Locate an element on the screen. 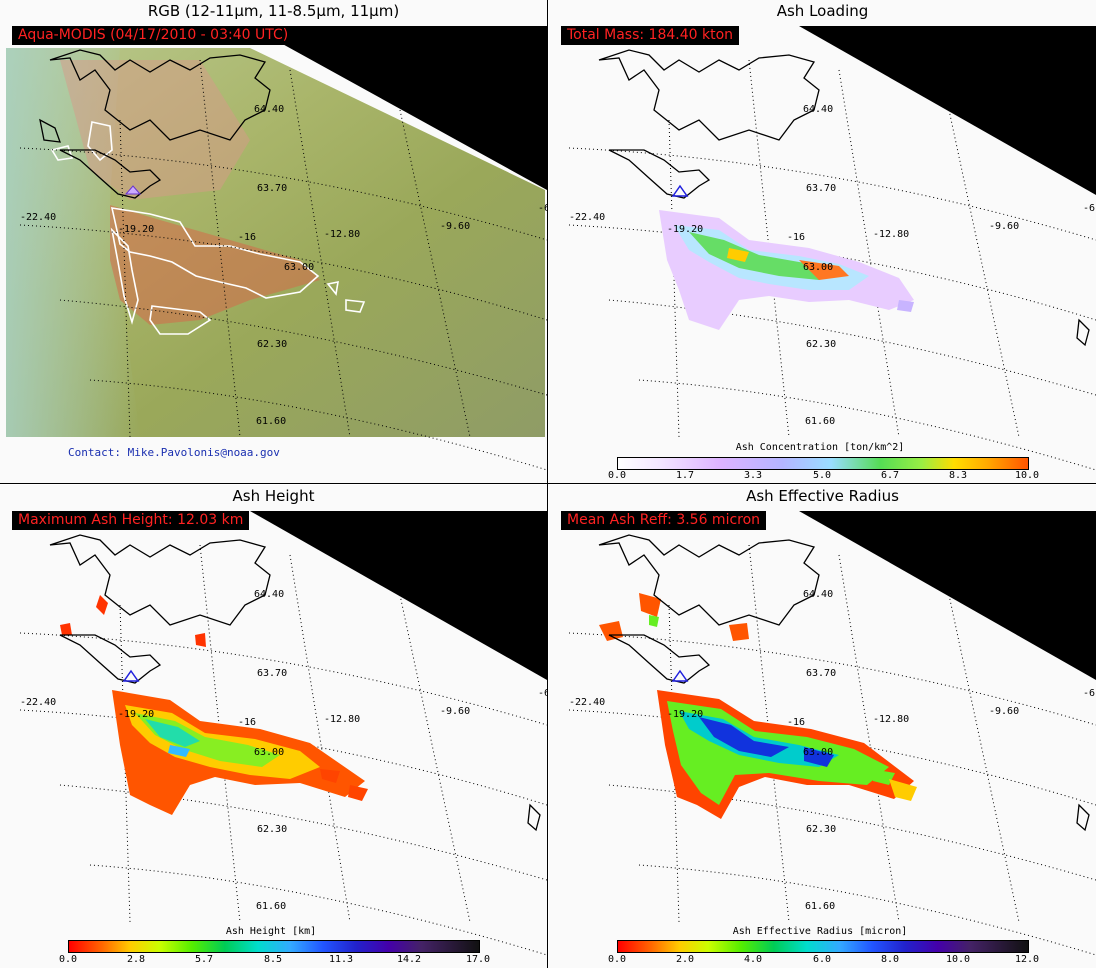 The width and height of the screenshot is (1096, 968). rgb-title: RGB (12-11μm, 11-8.5μm, 11μm) is located at coordinates (273, 11).